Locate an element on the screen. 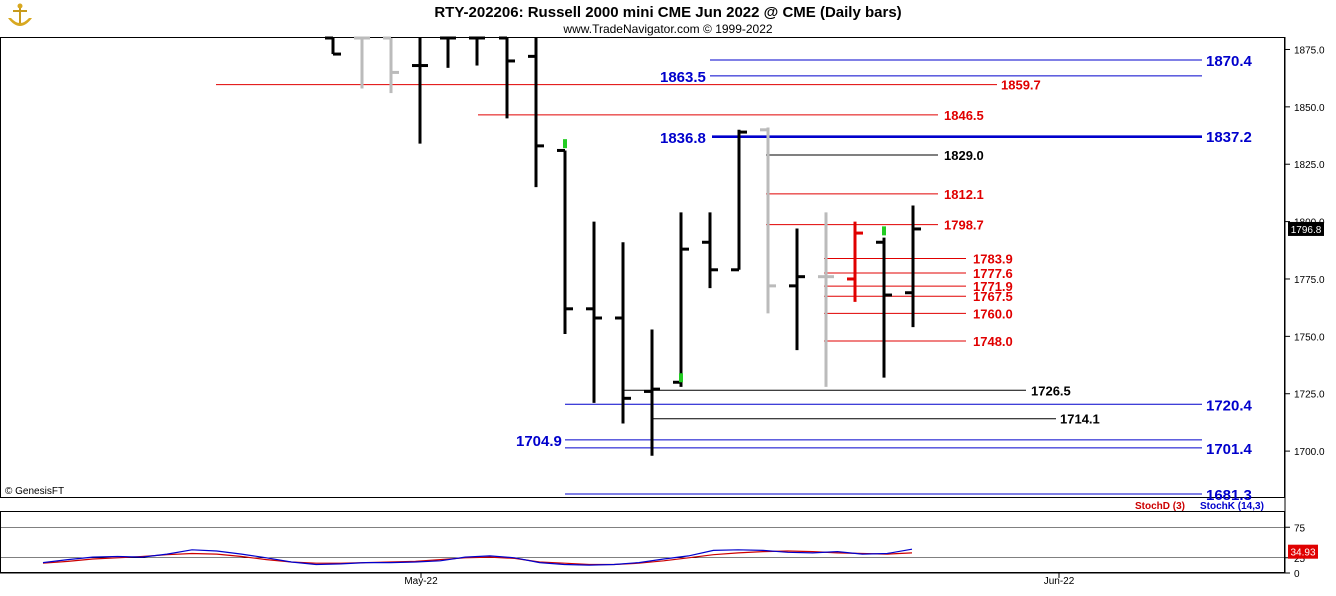 The width and height of the screenshot is (1336, 596). price-axis-tick-label: 1725.0 is located at coordinates (1309, 395).